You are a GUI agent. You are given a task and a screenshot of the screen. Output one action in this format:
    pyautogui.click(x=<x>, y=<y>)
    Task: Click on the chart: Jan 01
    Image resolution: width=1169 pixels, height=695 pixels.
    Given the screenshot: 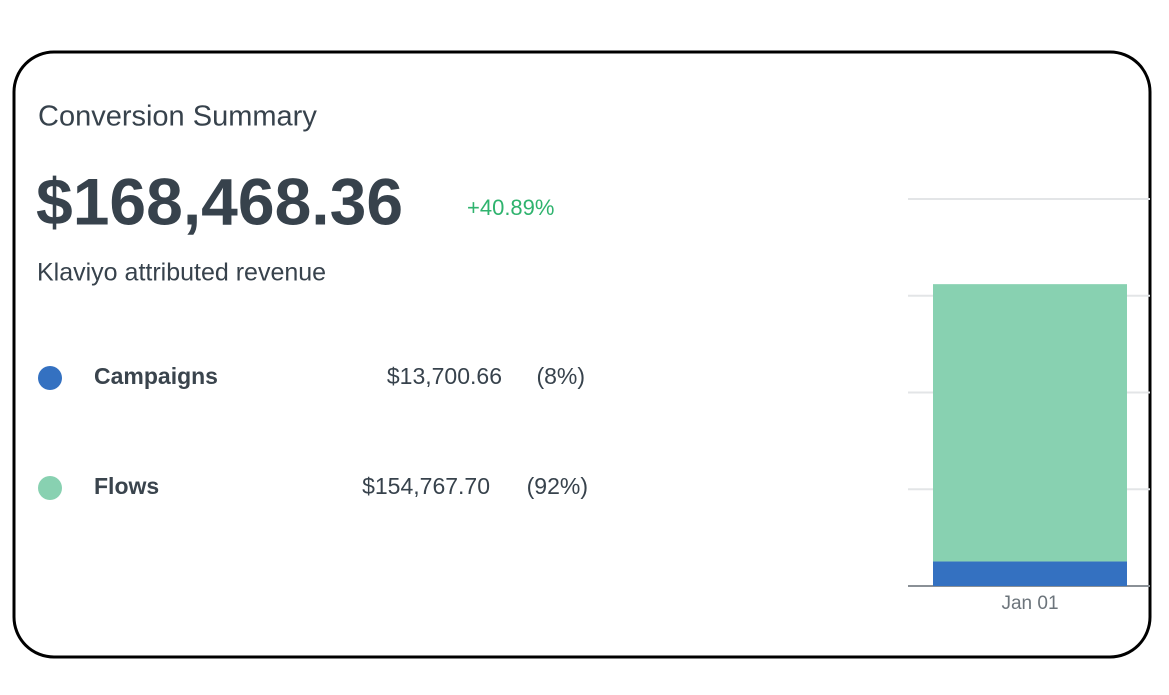 What is the action you would take?
    pyautogui.click(x=1029, y=406)
    